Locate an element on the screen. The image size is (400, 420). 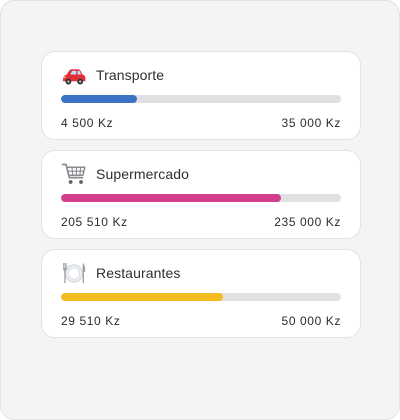
card-header: Supermercado is located at coordinates (125, 174).